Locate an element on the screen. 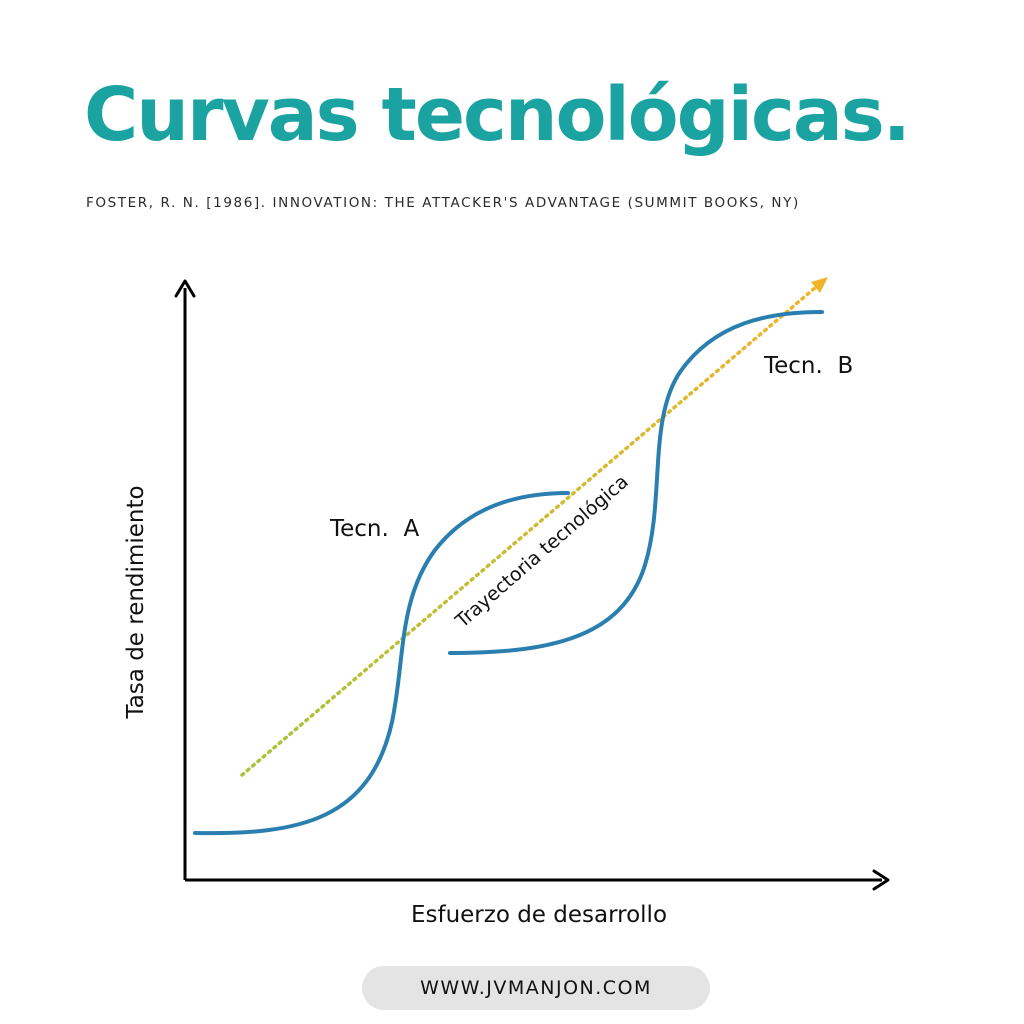 This screenshot has width=1024, height=1024. x-axis is located at coordinates (537, 880).